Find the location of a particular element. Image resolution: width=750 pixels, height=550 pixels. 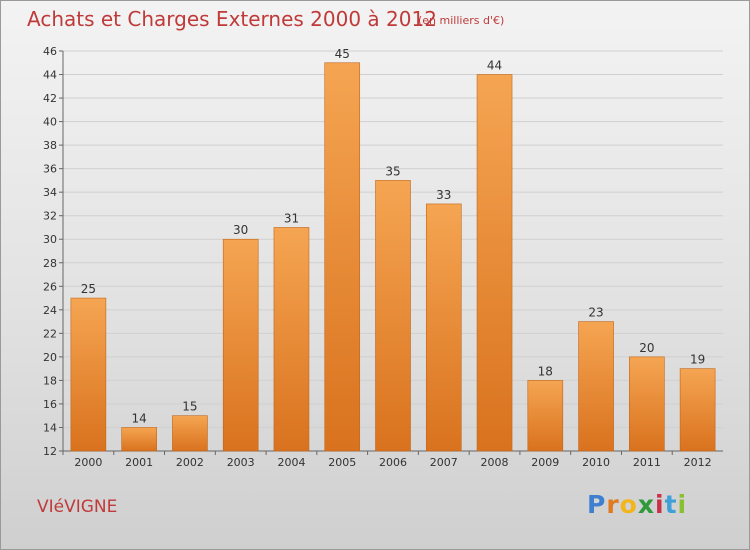

x-tick-label-2000: 2000 is located at coordinates (88, 462).